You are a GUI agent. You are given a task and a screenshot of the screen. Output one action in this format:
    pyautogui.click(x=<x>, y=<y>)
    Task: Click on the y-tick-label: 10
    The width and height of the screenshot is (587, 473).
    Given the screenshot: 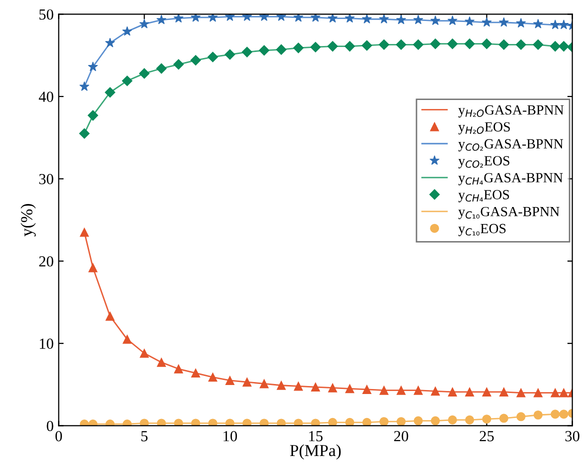 What is the action you would take?
    pyautogui.click(x=47, y=343)
    